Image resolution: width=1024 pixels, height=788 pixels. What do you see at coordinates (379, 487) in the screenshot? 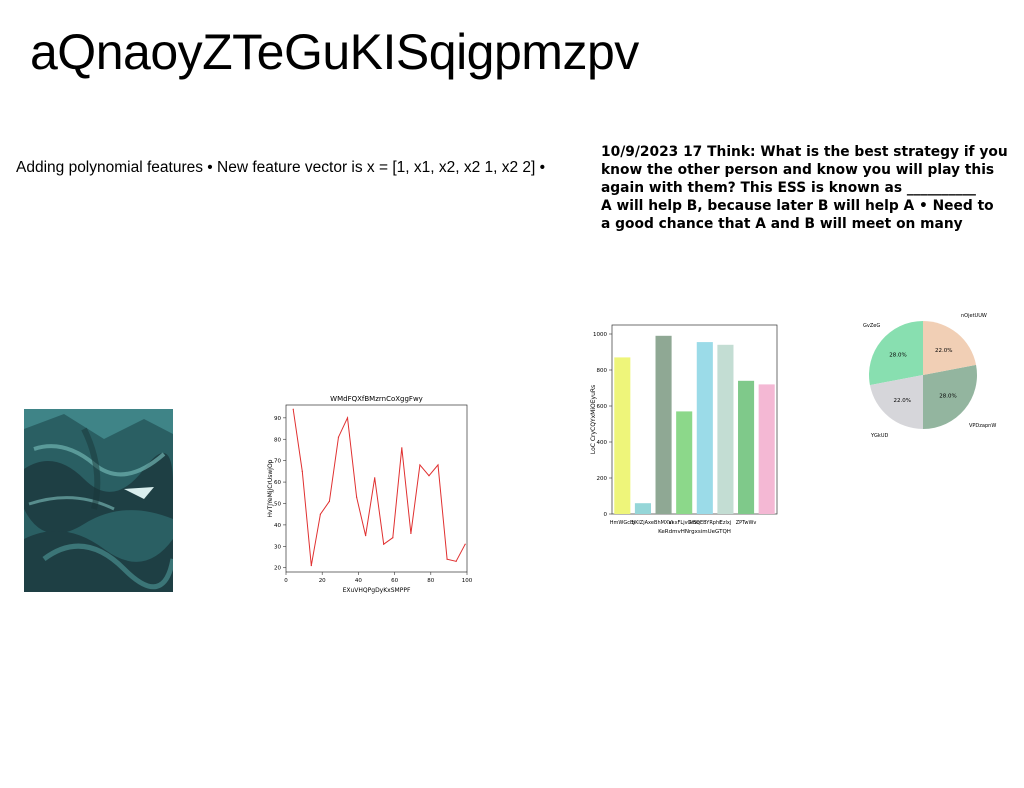
I see `line-series` at bounding box center [379, 487].